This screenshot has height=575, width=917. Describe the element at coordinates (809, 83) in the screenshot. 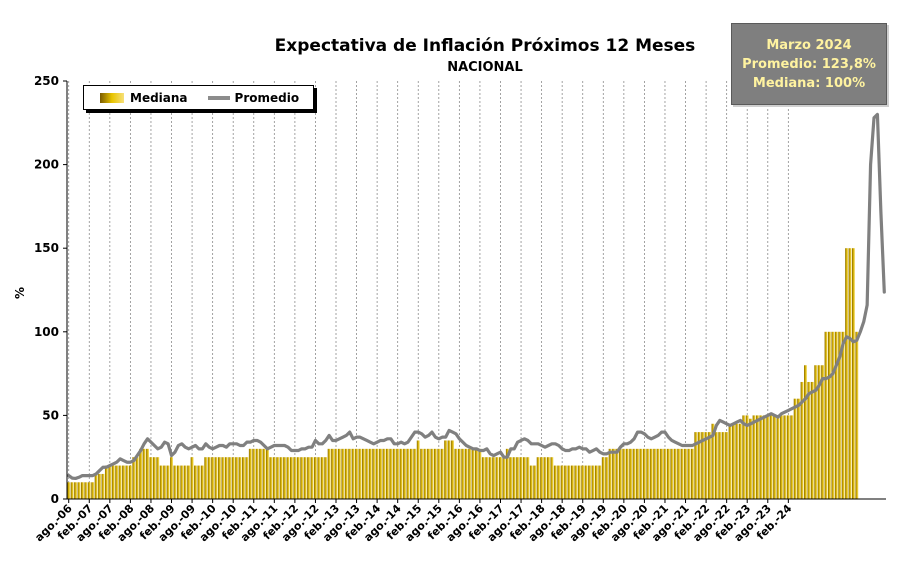

I see `annotation-line: Mediana: 100%` at that location.